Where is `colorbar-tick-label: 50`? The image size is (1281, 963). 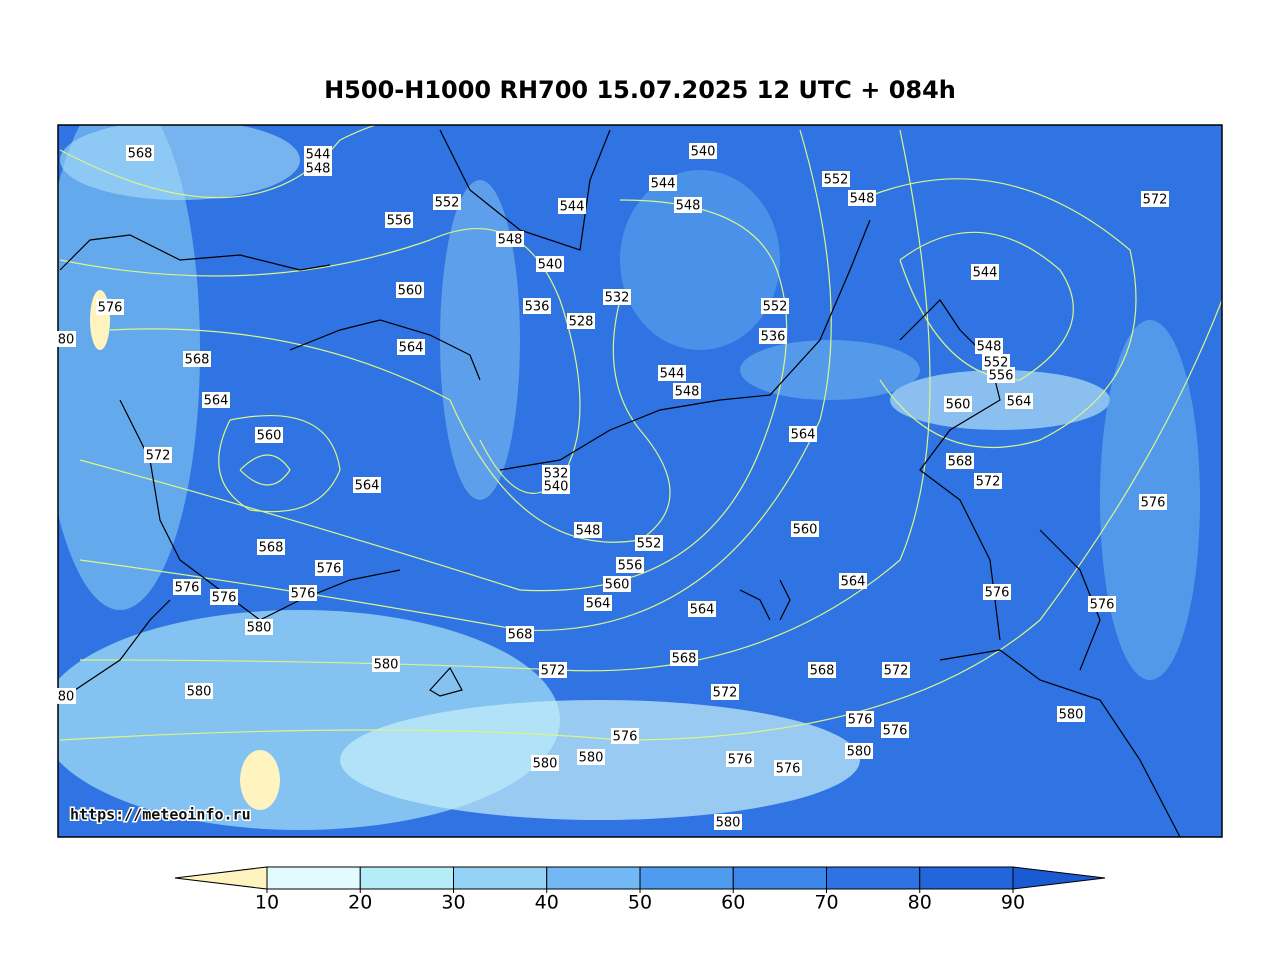 colorbar-tick-label: 50 is located at coordinates (640, 903).